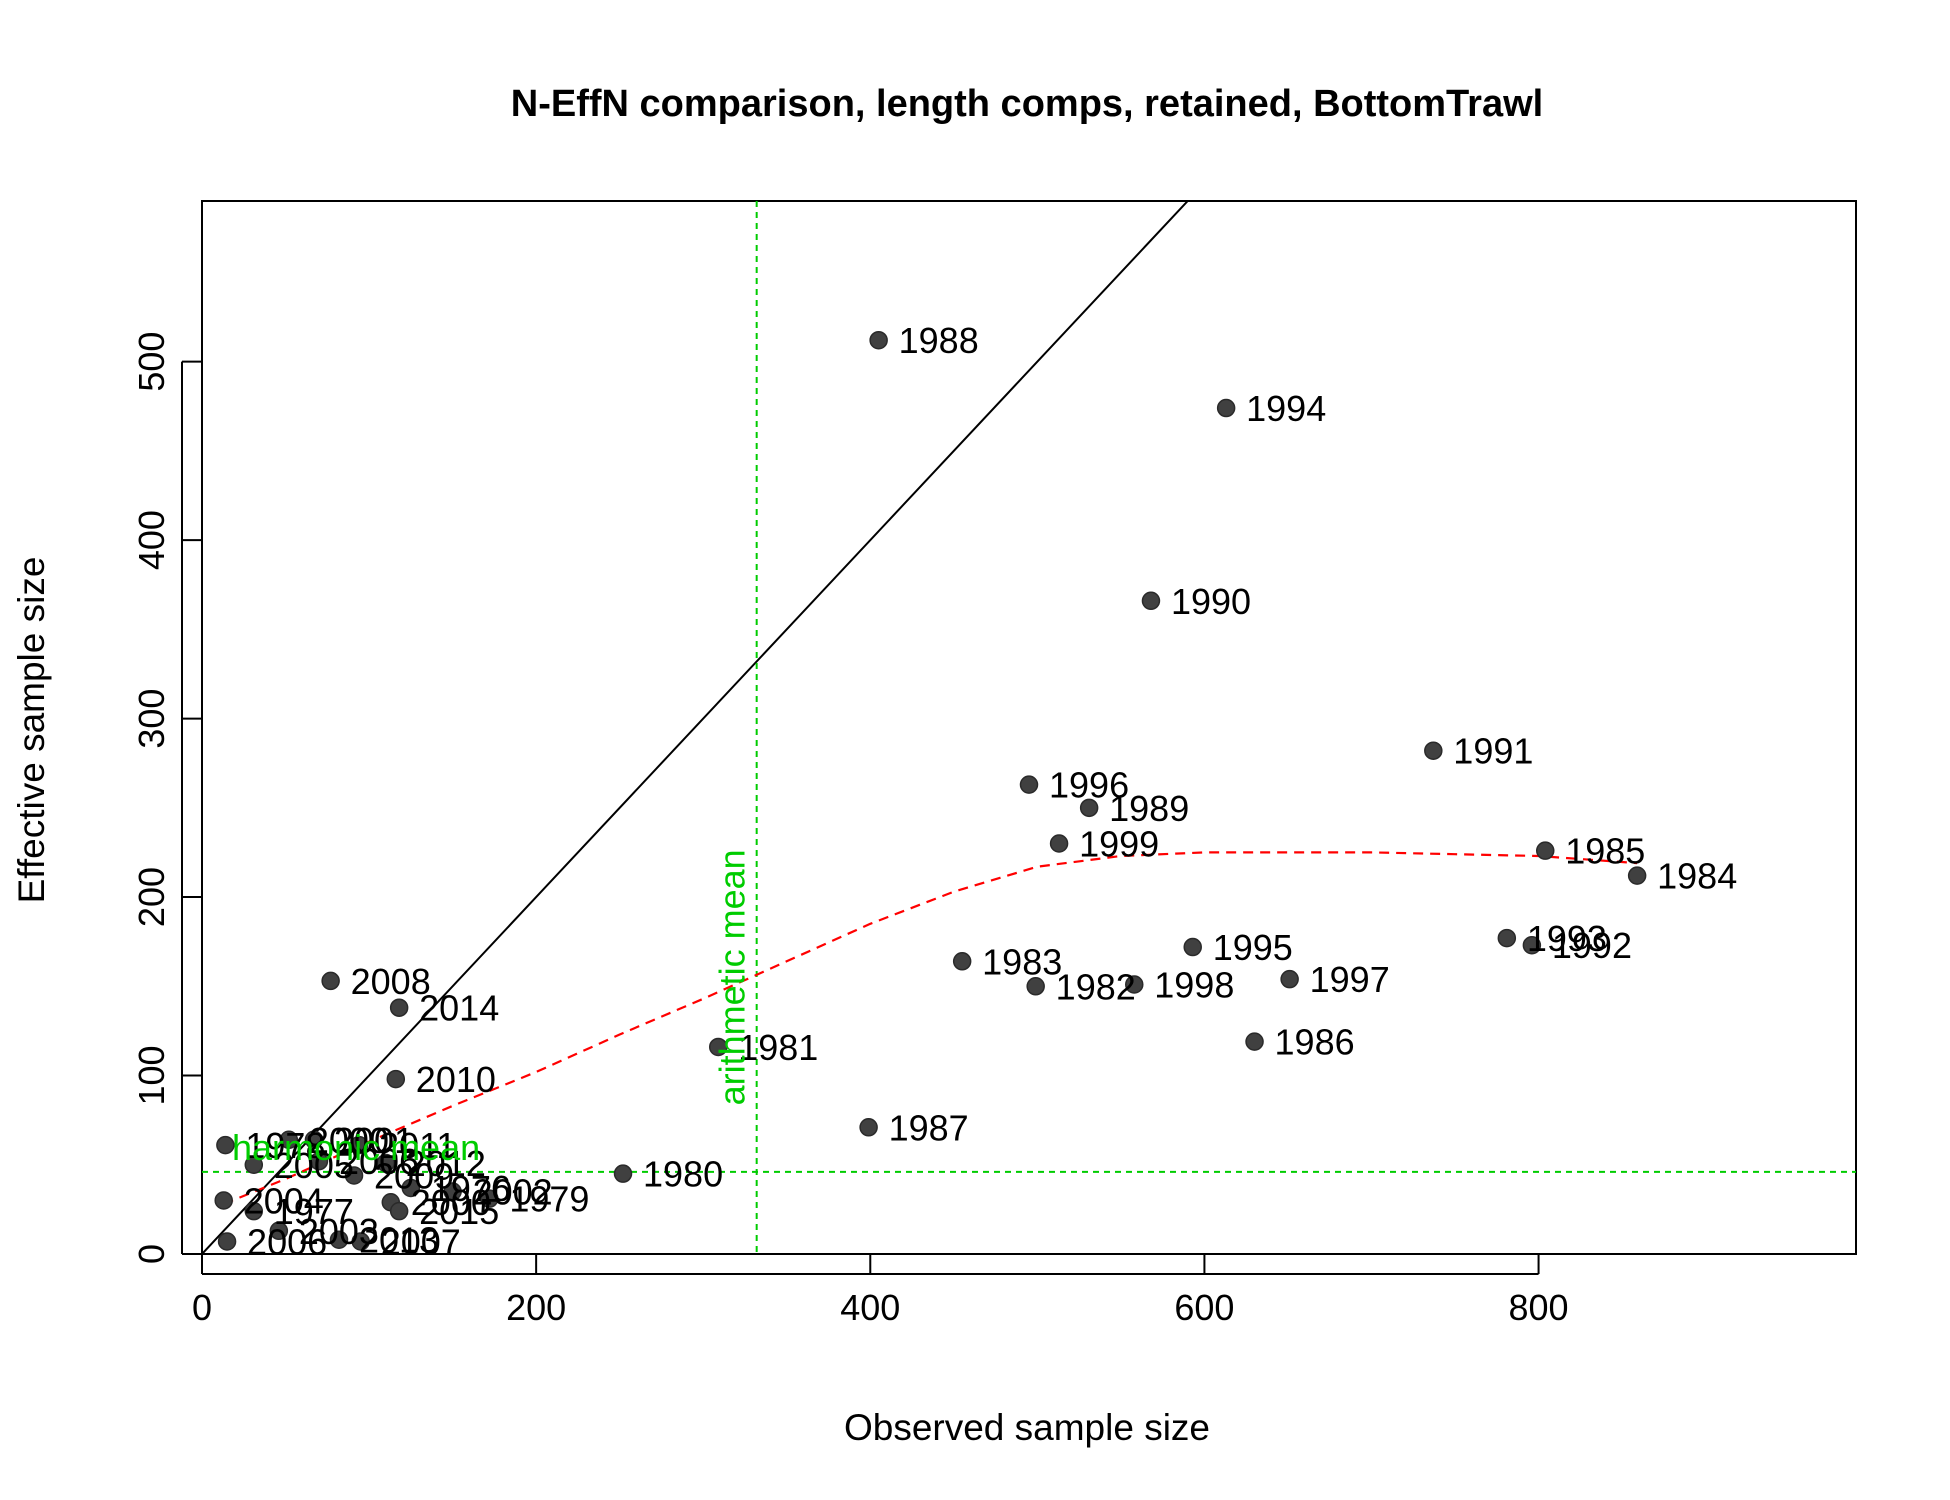 This screenshot has height=1500, width=1950. What do you see at coordinates (1697, 876) in the screenshot?
I see `point-label: 1984` at bounding box center [1697, 876].